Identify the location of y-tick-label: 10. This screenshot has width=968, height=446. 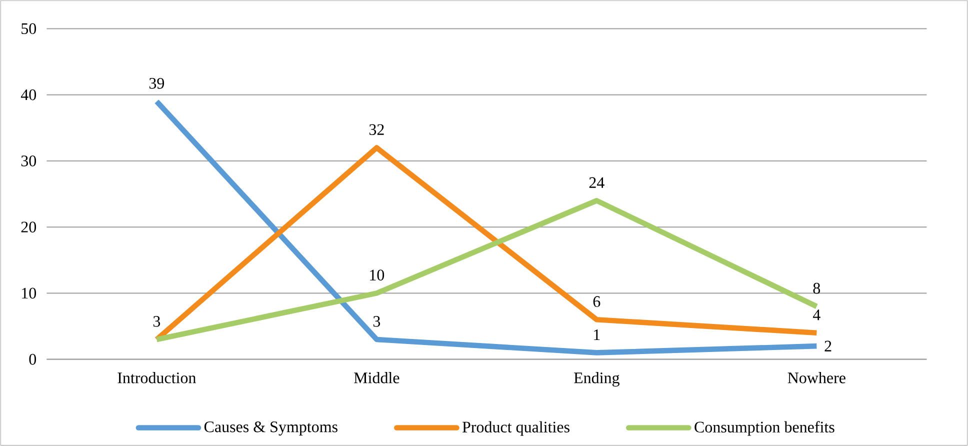
(29, 293).